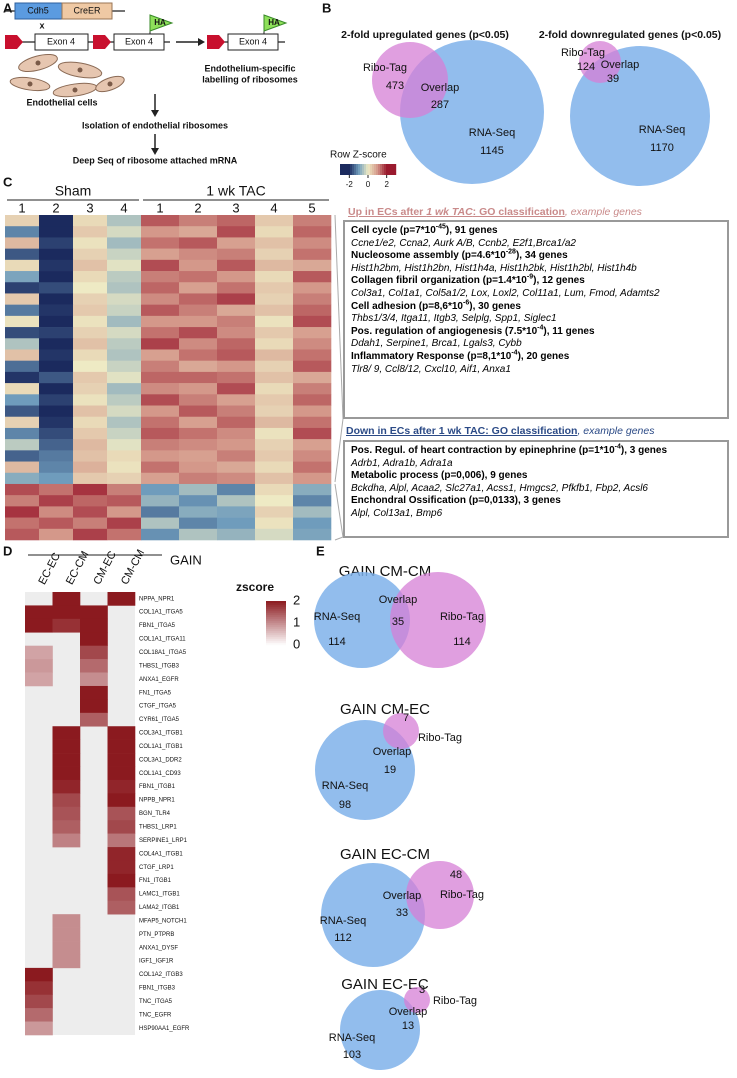 The image size is (737, 1078). What do you see at coordinates (407, 306) in the screenshot?
I see `term-title: Cell adhesion (p=8,6*10` at bounding box center [407, 306].